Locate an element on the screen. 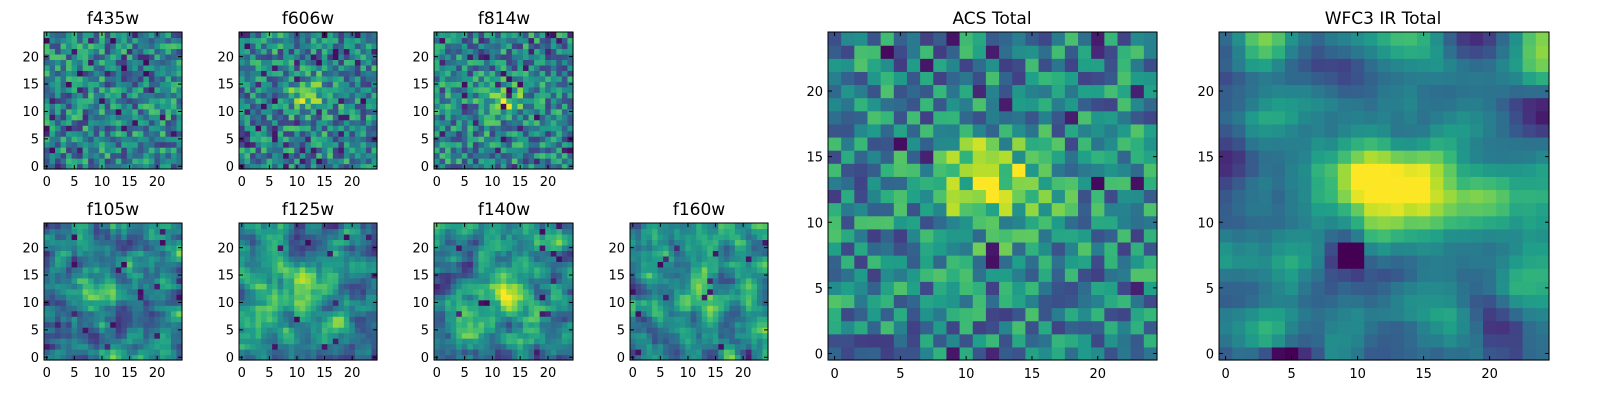  axes-frame-f814w is located at coordinates (503, 100).